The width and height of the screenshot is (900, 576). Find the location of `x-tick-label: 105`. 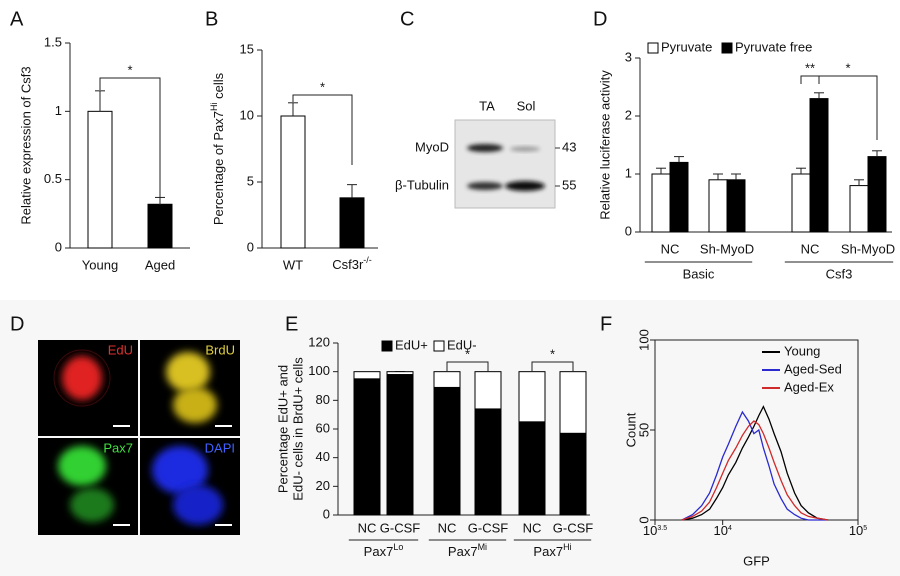

x-tick-label: 105 is located at coordinates (858, 530).